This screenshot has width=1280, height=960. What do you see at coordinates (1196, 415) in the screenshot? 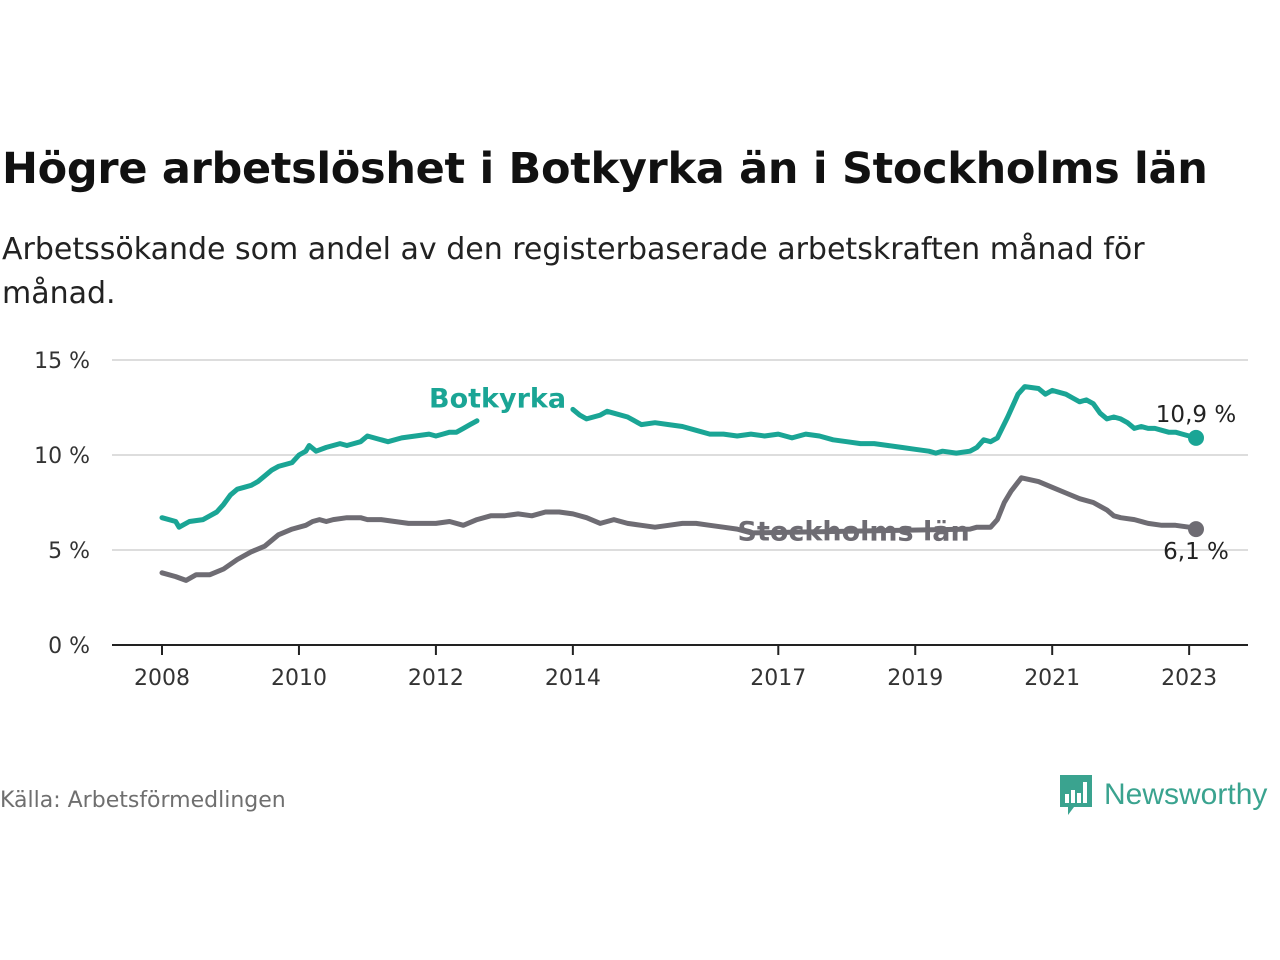
I see `end-value-label: 10,9 %` at bounding box center [1196, 415].